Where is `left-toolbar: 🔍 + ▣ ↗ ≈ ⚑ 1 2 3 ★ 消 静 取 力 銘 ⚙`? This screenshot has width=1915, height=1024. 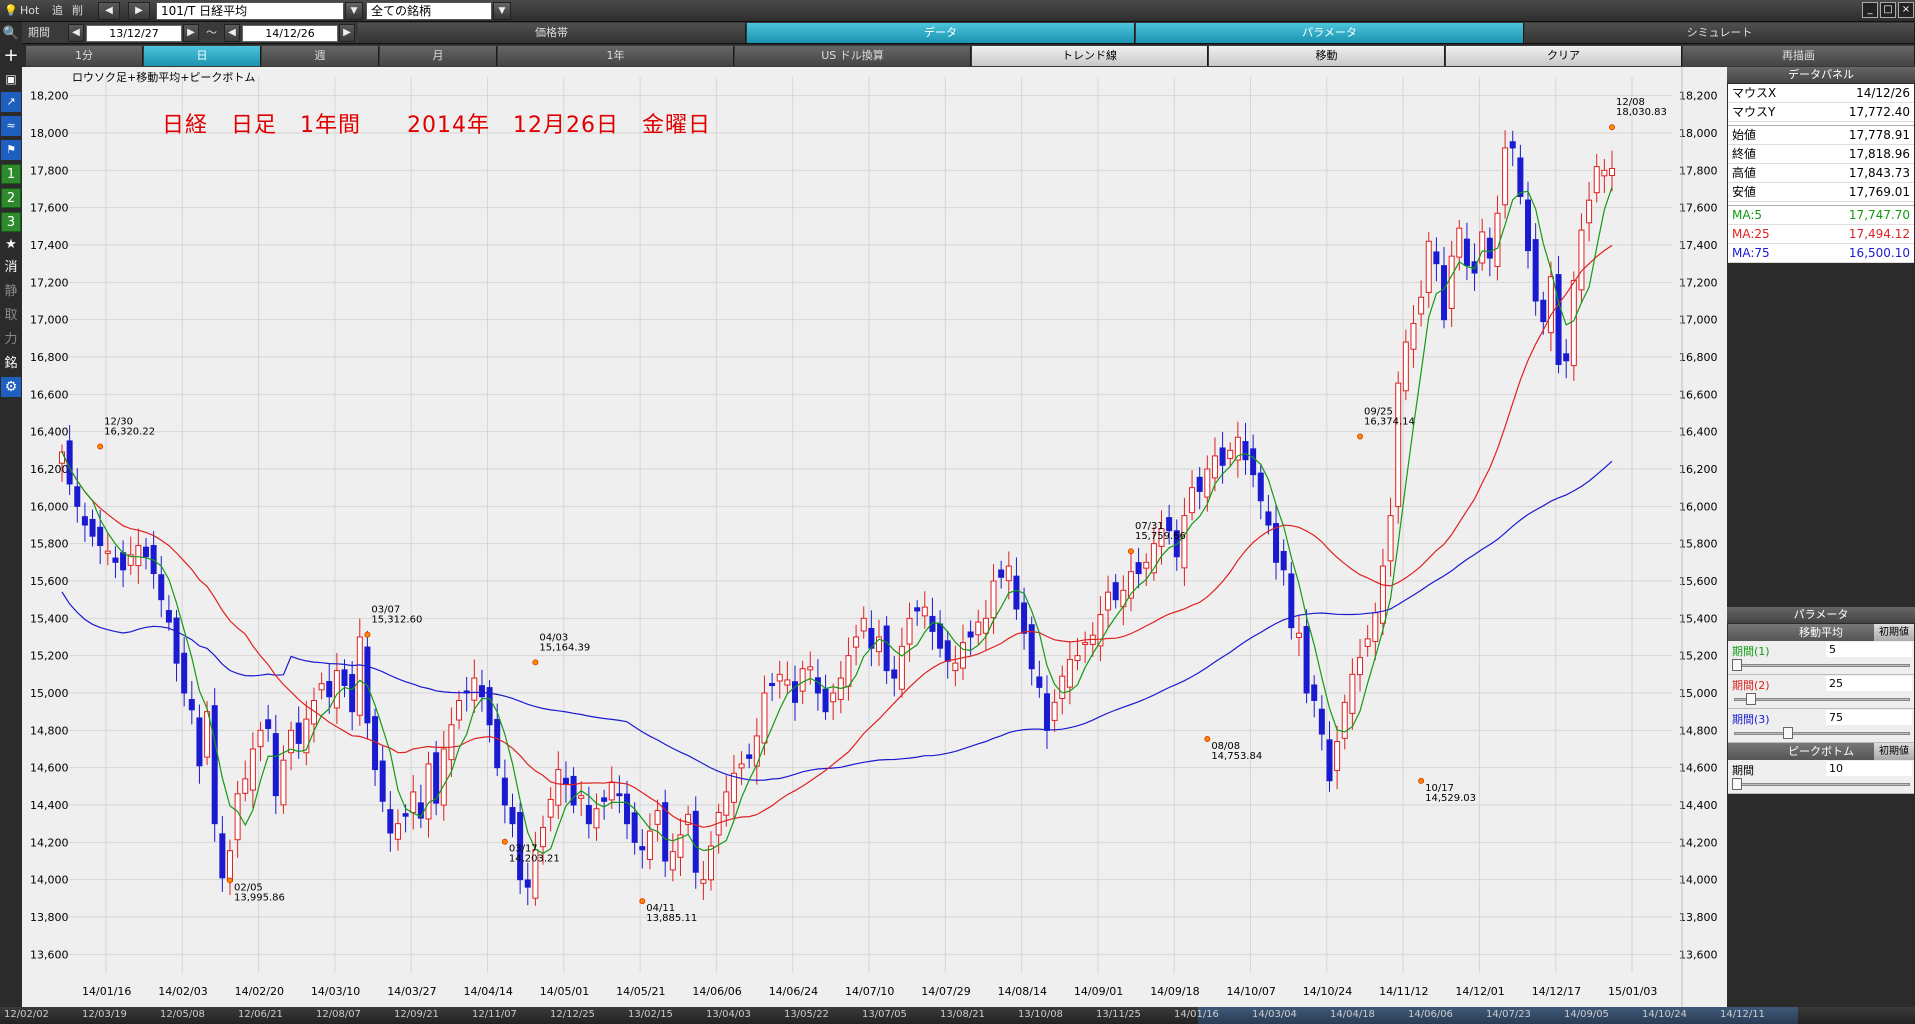 left-toolbar: 🔍 + ▣ ↗ ≈ ⚑ 1 2 3 ★ 消 静 取 力 銘 ⚙ is located at coordinates (11, 523).